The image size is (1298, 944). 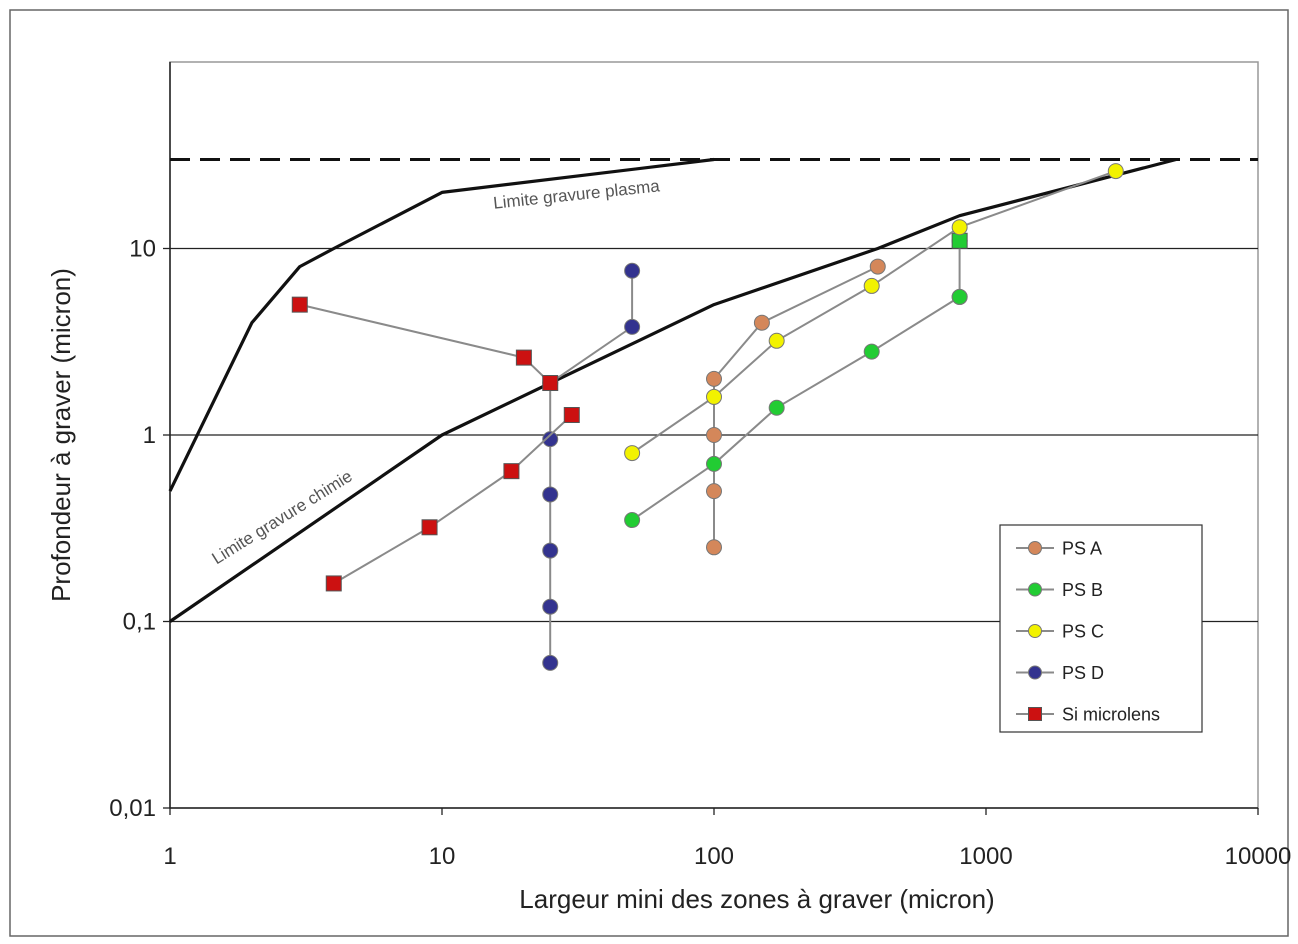 What do you see at coordinates (1083, 632) in the screenshot?
I see `legend-label-ps-c: PS C` at bounding box center [1083, 632].